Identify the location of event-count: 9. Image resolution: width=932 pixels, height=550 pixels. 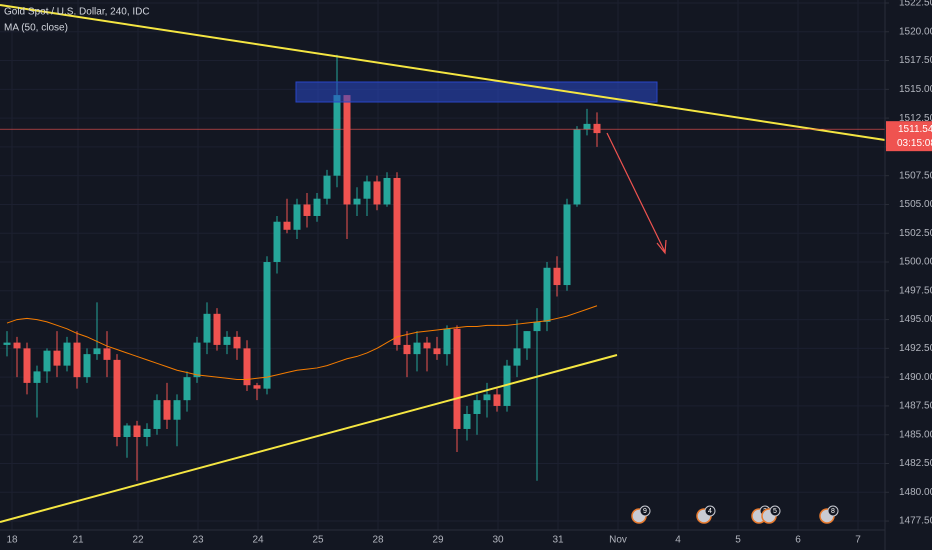
(645, 511).